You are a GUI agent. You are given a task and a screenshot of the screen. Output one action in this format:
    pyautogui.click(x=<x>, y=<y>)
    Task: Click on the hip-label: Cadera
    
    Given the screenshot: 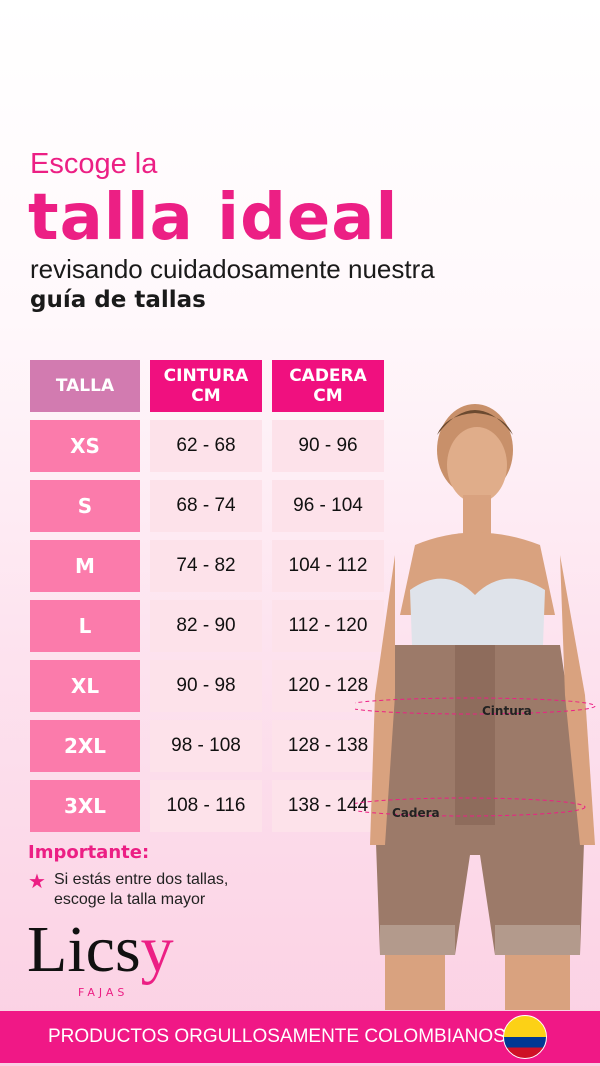 What is the action you would take?
    pyautogui.click(x=416, y=813)
    